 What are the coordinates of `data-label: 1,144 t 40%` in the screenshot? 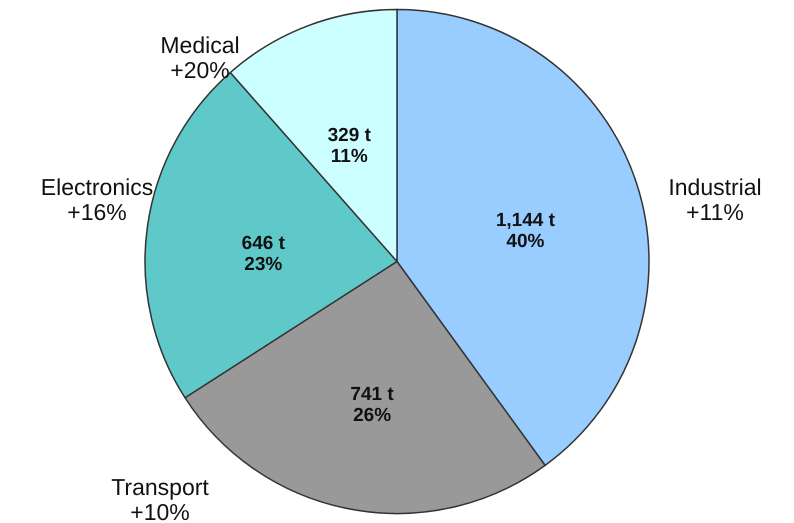 It's located at (526, 231).